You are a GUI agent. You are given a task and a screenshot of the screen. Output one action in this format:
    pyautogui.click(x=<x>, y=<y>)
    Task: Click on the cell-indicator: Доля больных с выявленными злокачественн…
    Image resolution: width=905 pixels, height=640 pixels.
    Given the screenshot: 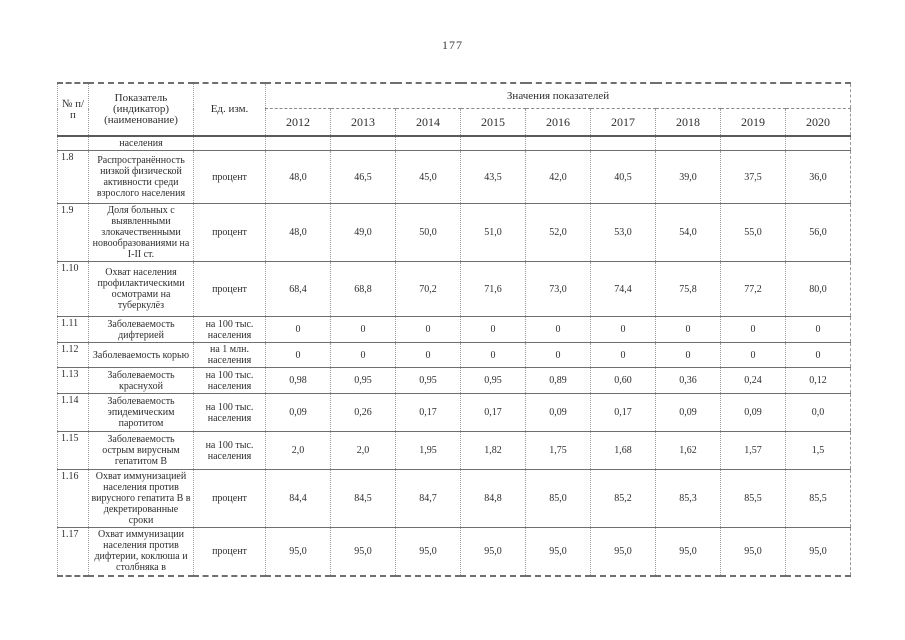 What is the action you would take?
    pyautogui.click(x=141, y=232)
    